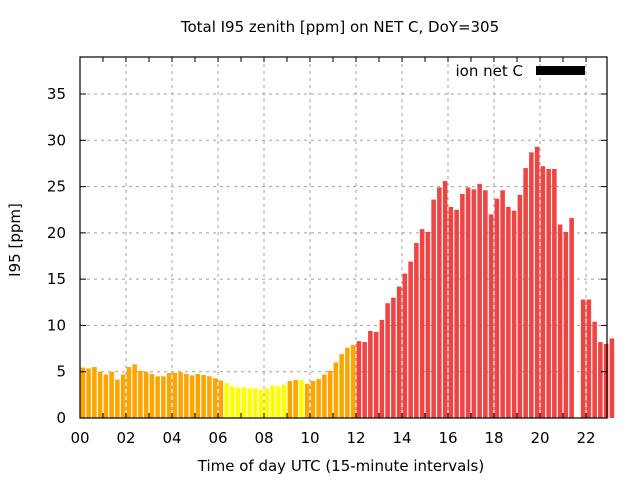  What do you see at coordinates (493, 438) in the screenshot?
I see `x-tick-label: 18` at bounding box center [493, 438].